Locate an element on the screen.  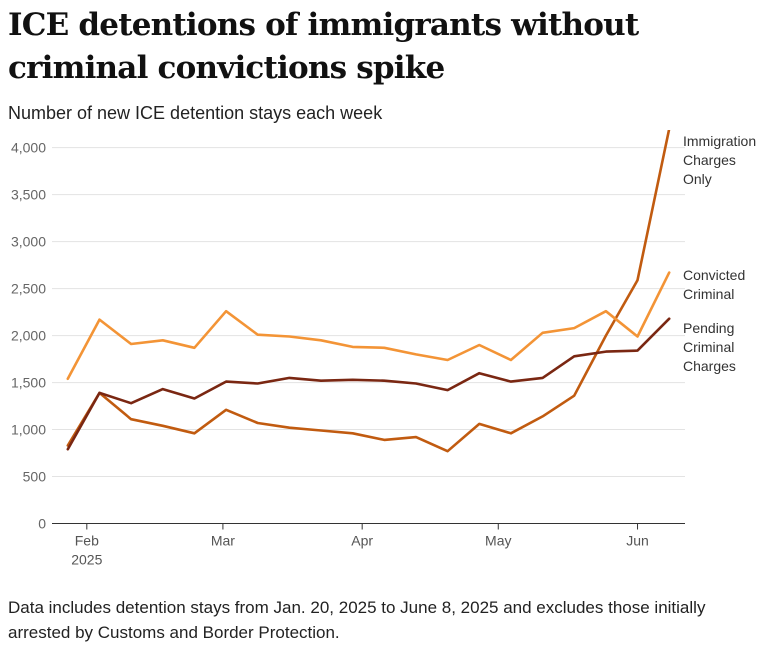
x-tick-label: Apr is located at coordinates (362, 541).